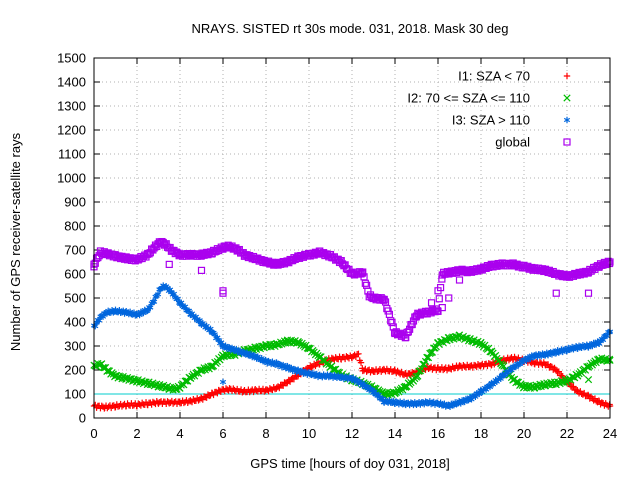 This screenshot has width=640, height=480. What do you see at coordinates (610, 433) in the screenshot?
I see `x-tick-label: 24` at bounding box center [610, 433].